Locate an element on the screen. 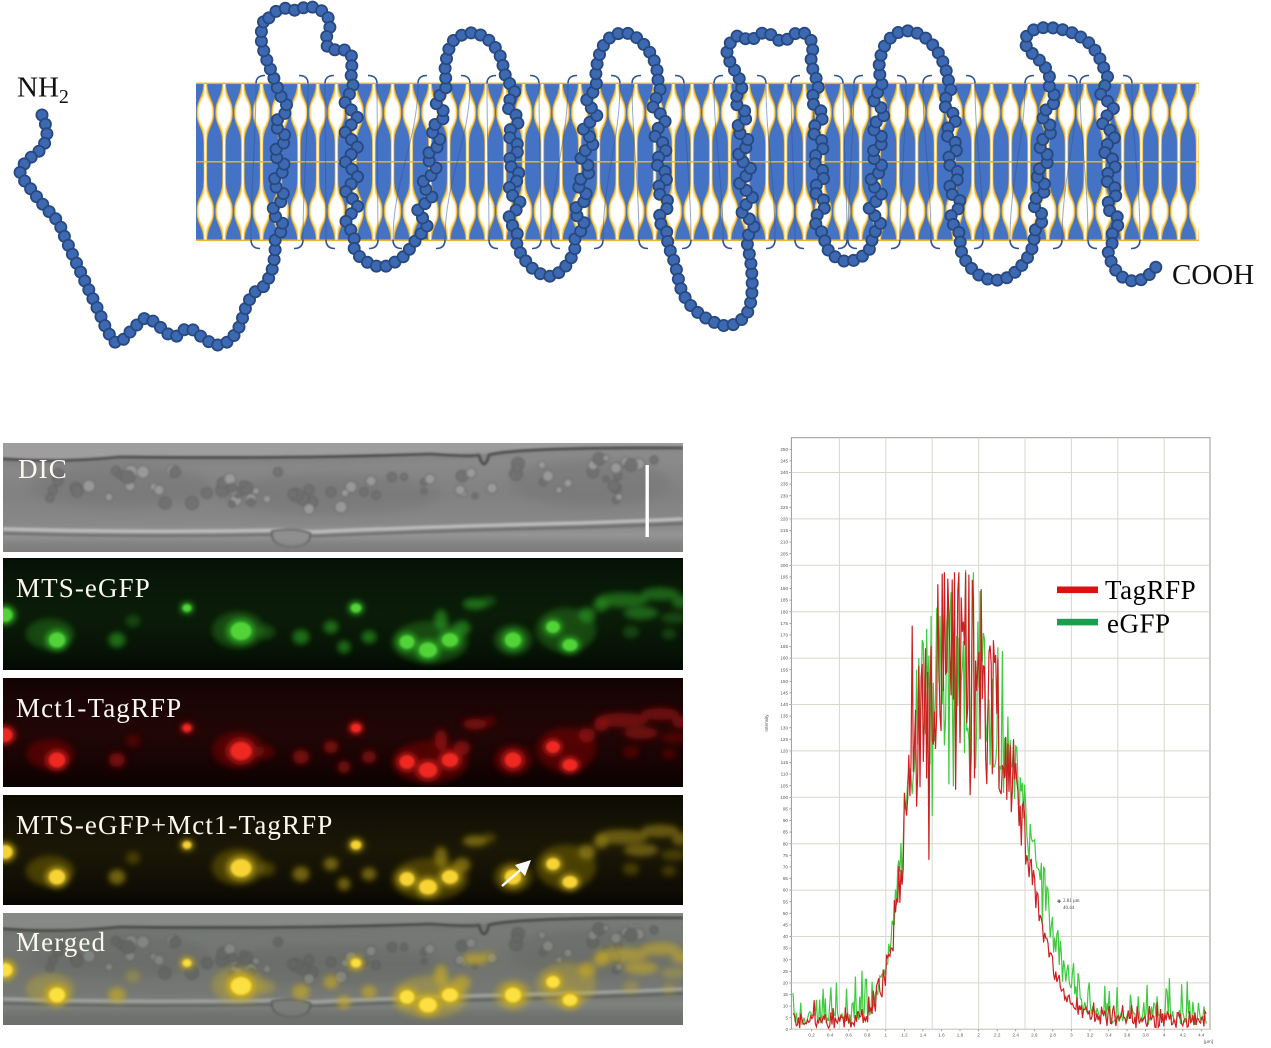 The height and width of the screenshot is (1048, 1271). svg-text: 135 is located at coordinates (784, 716).